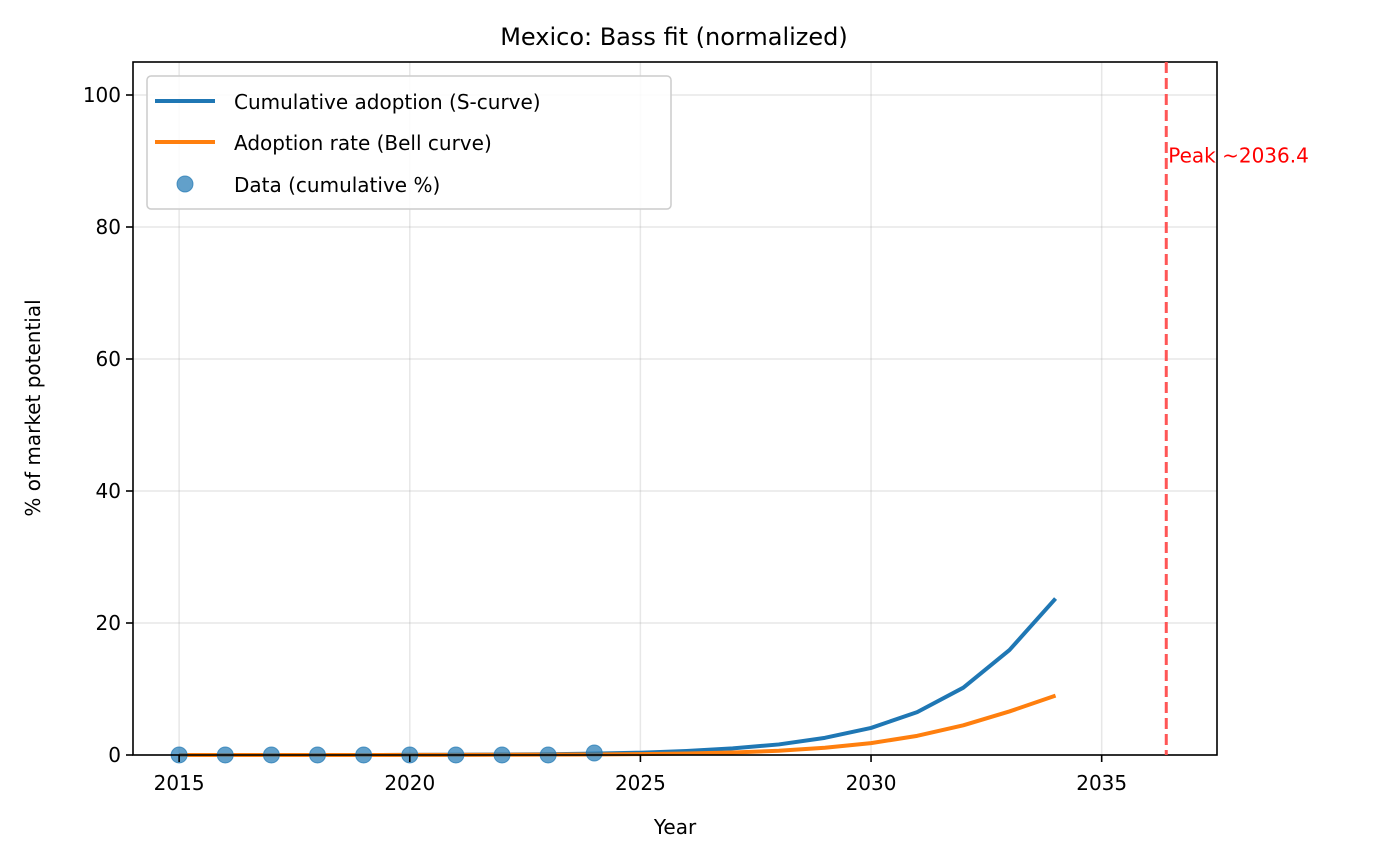 The height and width of the screenshot is (862, 1382). I want to click on peak-label: Peak ~2036.4, so click(1238, 155).